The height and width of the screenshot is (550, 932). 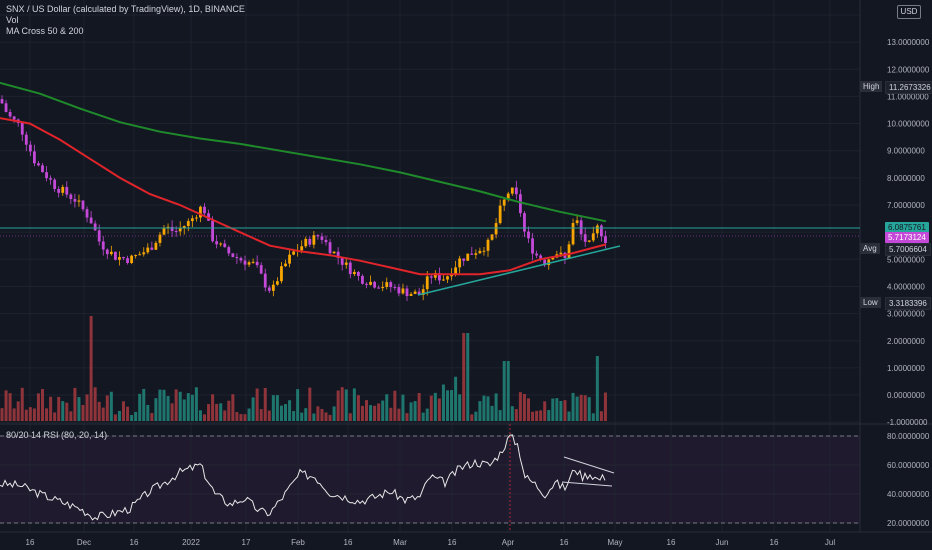 I want to click on rsi-axis-label: 80.0000000, so click(x=908, y=436).